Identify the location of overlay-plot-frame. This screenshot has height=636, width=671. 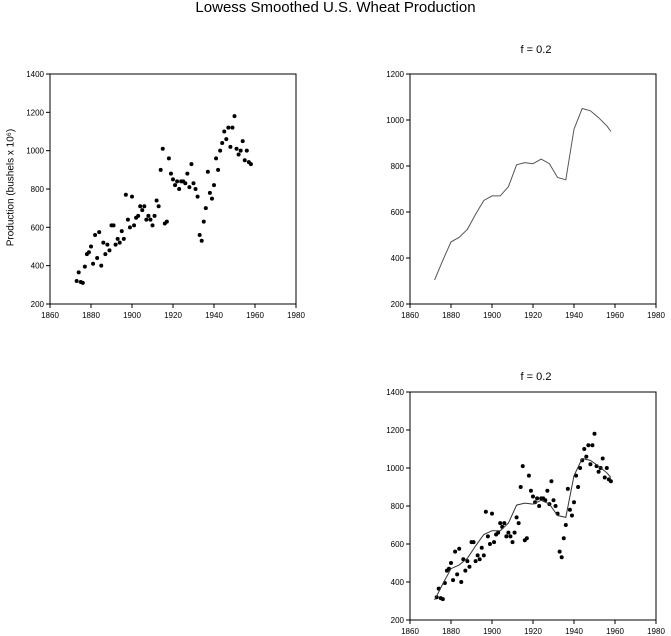
(533, 506).